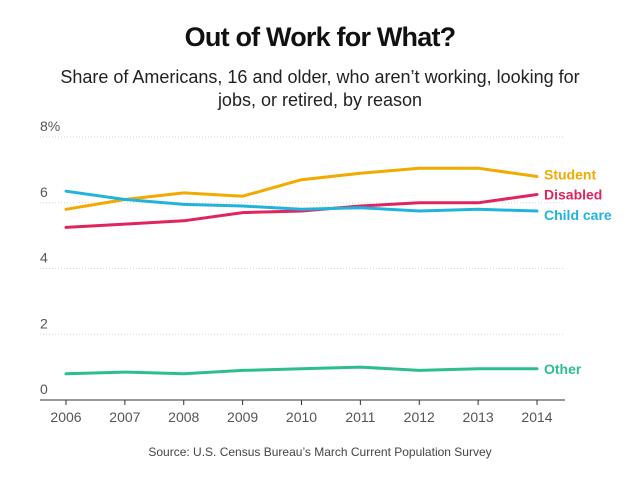 The image size is (640, 480). What do you see at coordinates (573, 195) in the screenshot?
I see `series-label-disabled: Disabled` at bounding box center [573, 195].